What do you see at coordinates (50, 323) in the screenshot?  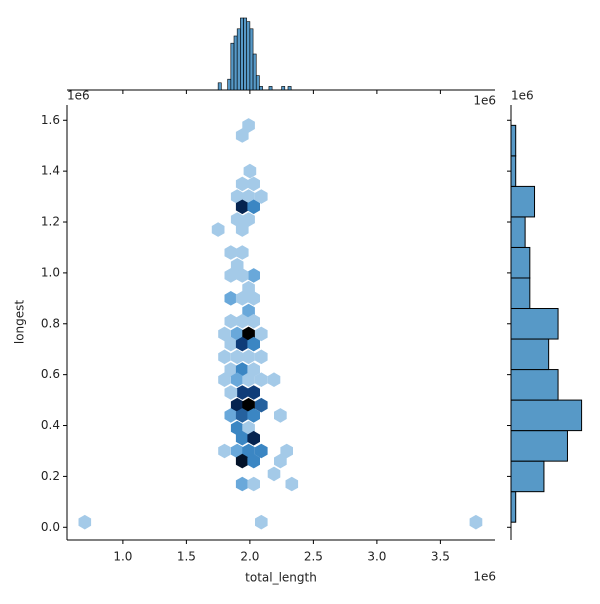 I see `y-tick-label: 0.8` at bounding box center [50, 323].